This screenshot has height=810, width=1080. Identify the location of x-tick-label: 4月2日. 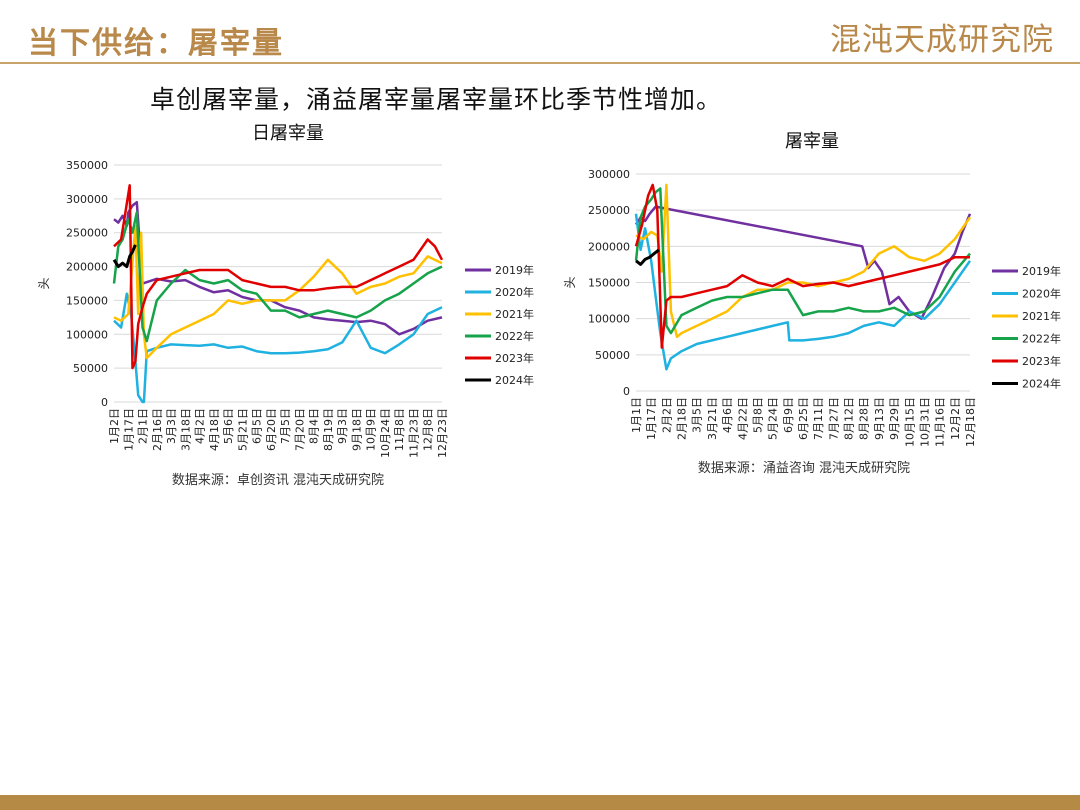
(200, 426).